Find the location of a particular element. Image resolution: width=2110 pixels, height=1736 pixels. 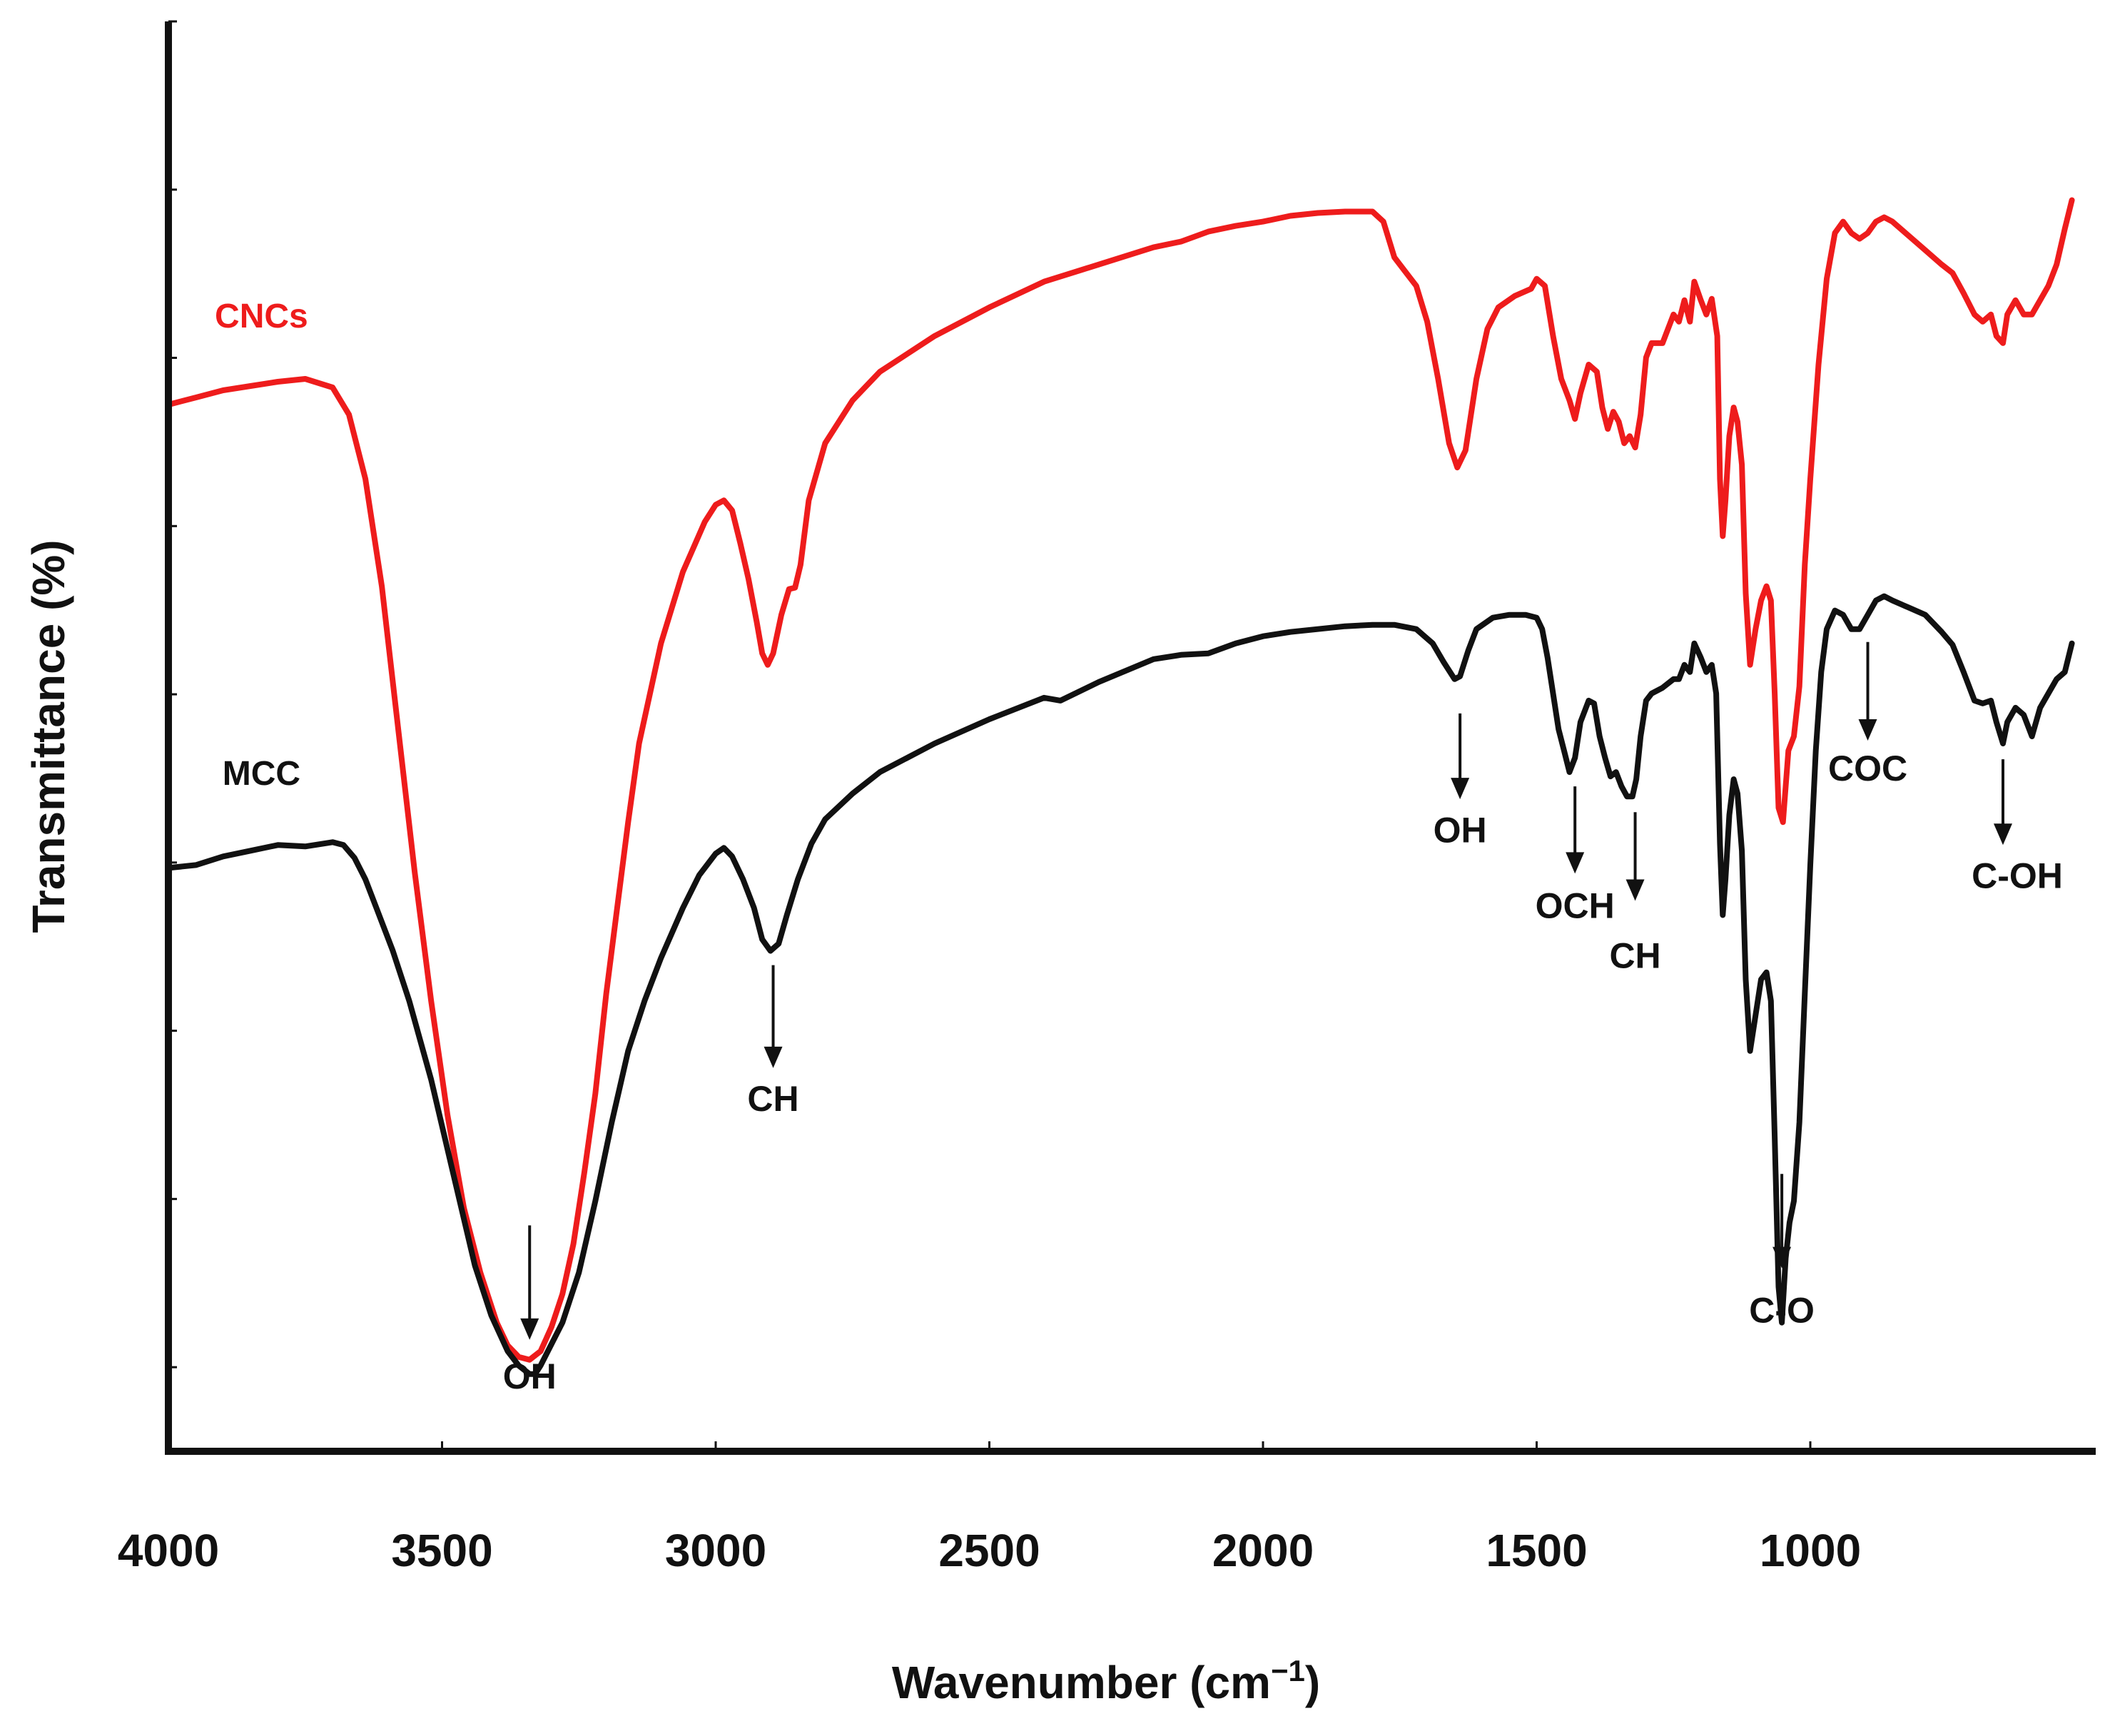

x-tick-label: 3500 is located at coordinates (442, 1550).